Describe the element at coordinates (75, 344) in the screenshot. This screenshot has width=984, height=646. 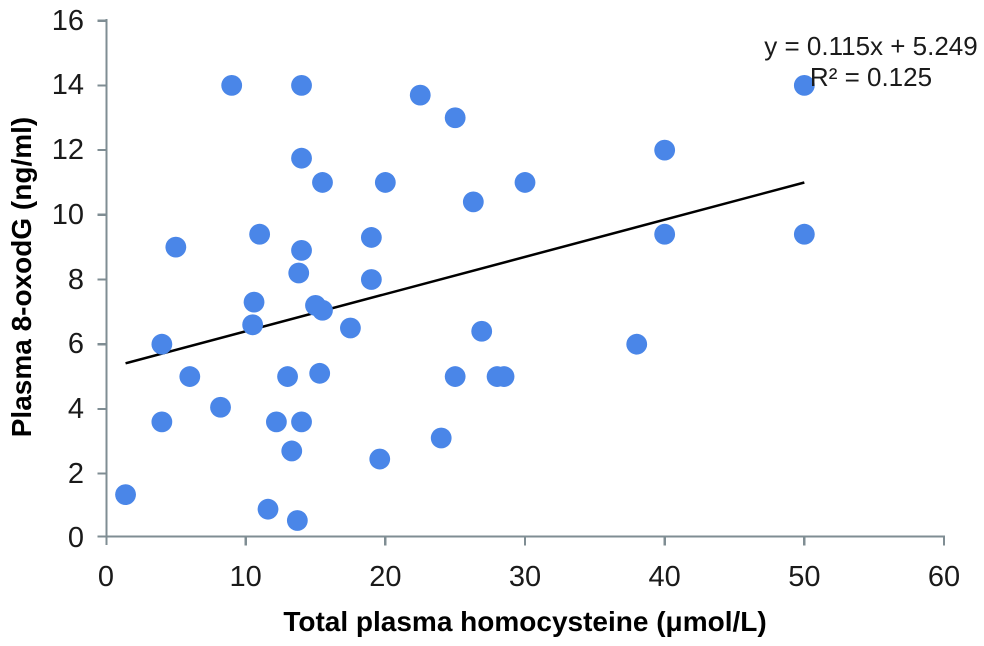
I see `y-tick-label: 6` at that location.